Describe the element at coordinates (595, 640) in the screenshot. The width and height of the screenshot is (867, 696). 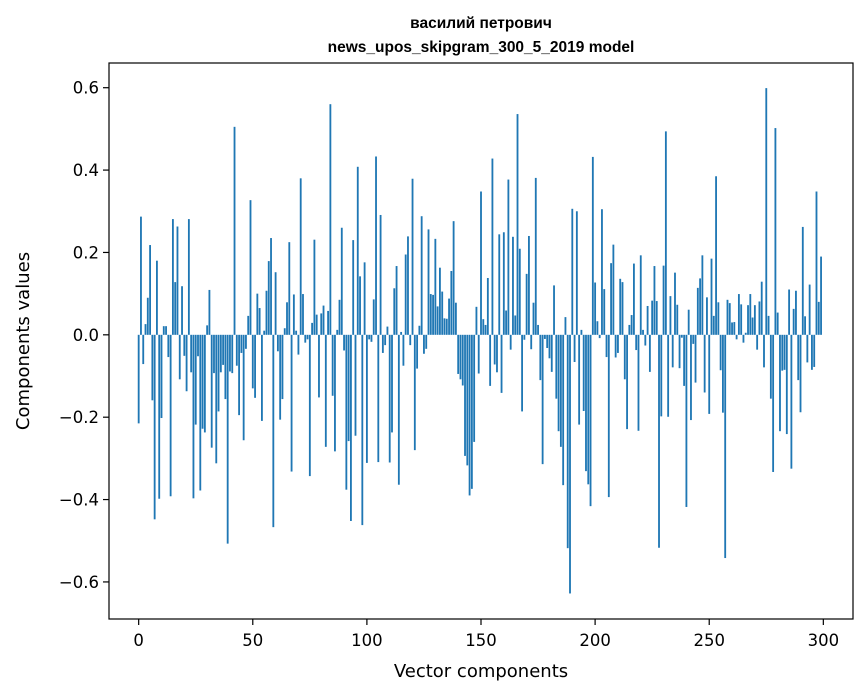
I see `x-tick-label: 200` at that location.